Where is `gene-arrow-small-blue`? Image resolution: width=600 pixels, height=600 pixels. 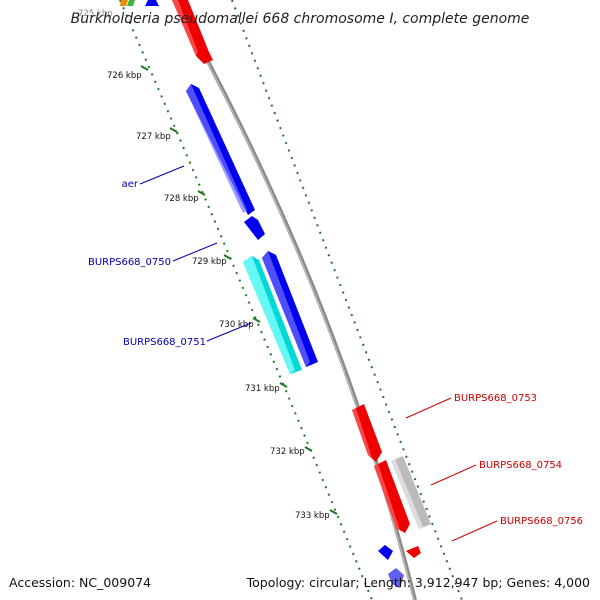
gene-arrow-small-blue is located at coordinates (385, 552).